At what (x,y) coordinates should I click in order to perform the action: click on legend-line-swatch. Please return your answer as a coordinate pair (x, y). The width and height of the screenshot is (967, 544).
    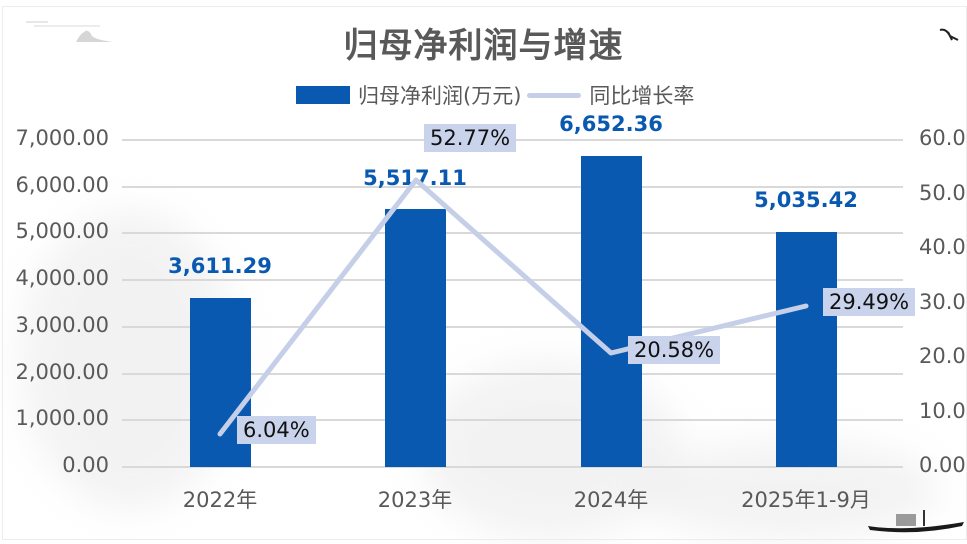
    Looking at the image, I should click on (554, 95).